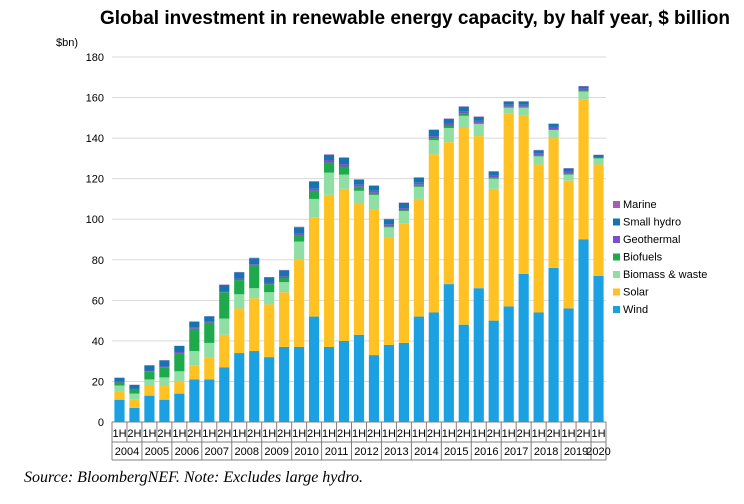 The image size is (744, 504). I want to click on legend-label: Biomass & waste, so click(665, 275).